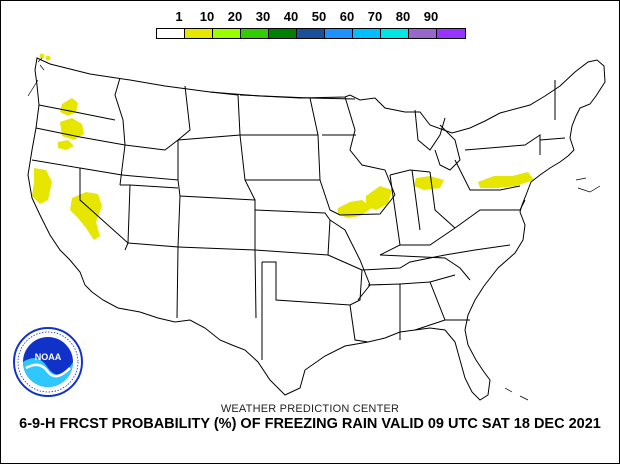 This screenshot has height=464, width=620. Describe the element at coordinates (403, 16) in the screenshot. I see `legend-label: 80` at that location.